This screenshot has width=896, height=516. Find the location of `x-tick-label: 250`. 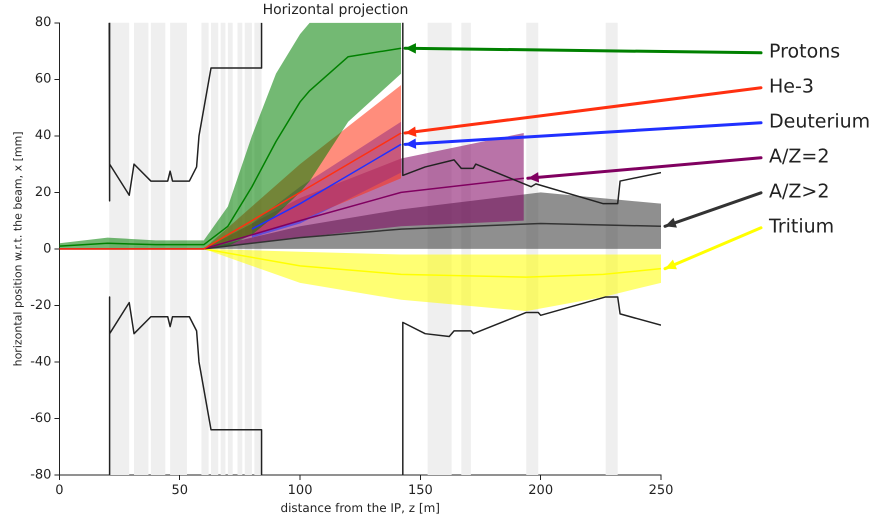

x-tick-label: 250 is located at coordinates (661, 490).